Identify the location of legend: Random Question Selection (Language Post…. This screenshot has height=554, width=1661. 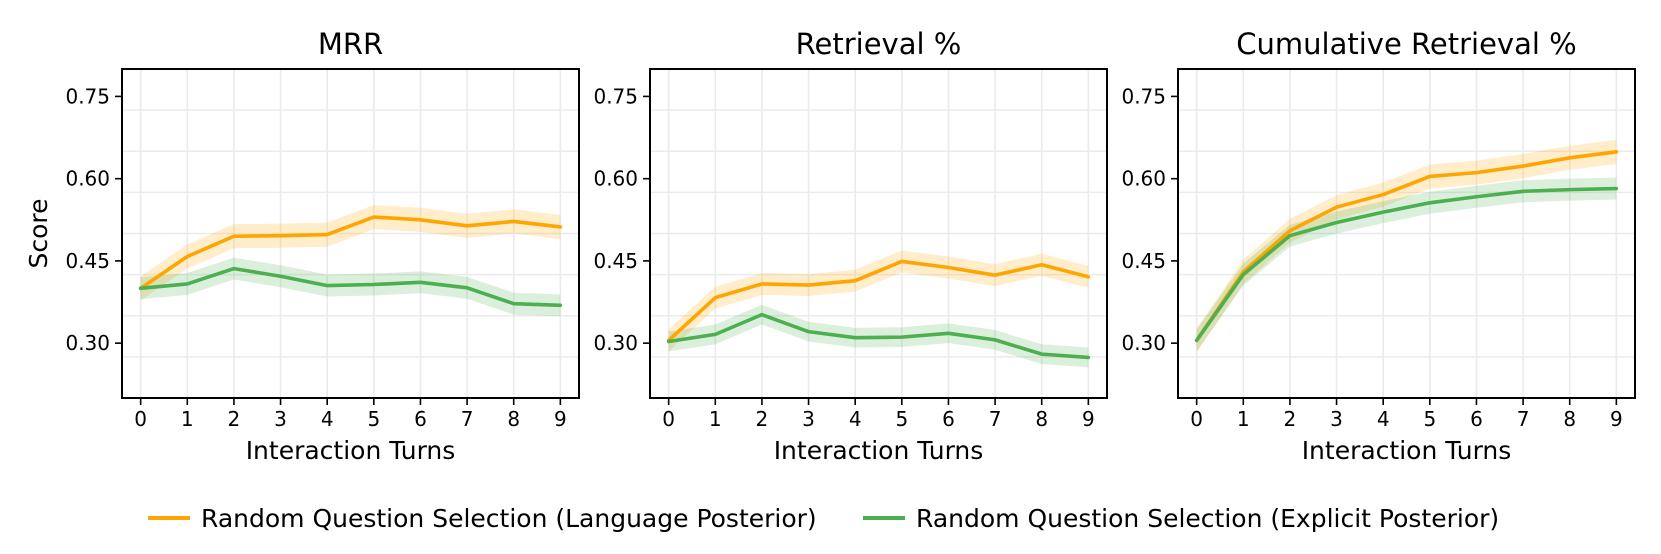
(823, 518).